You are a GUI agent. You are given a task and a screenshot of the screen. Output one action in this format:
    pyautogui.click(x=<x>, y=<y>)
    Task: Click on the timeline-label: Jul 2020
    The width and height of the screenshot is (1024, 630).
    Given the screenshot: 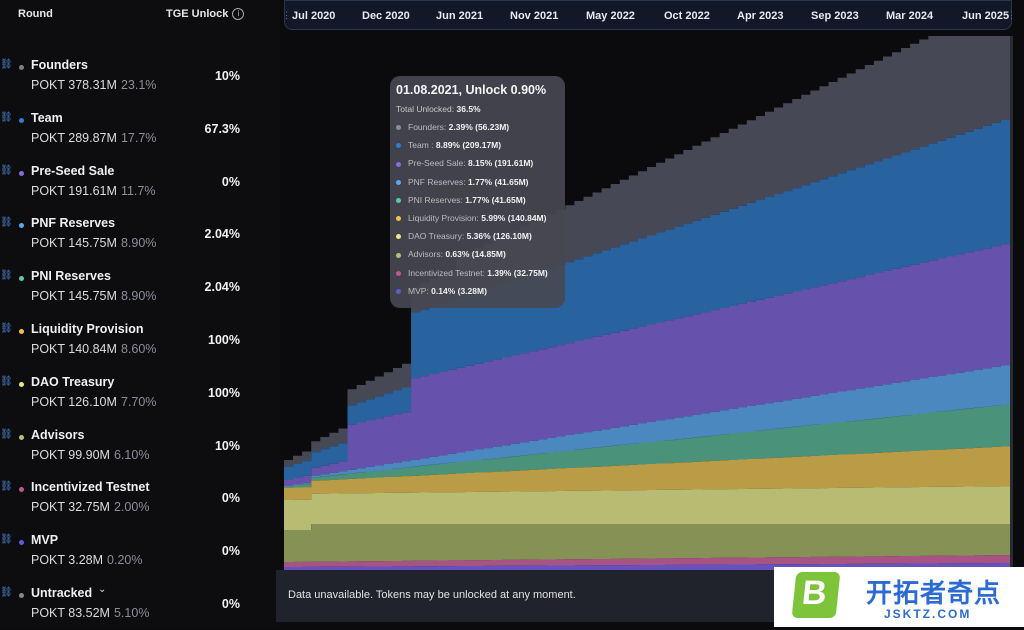 What is the action you would take?
    pyautogui.click(x=314, y=16)
    